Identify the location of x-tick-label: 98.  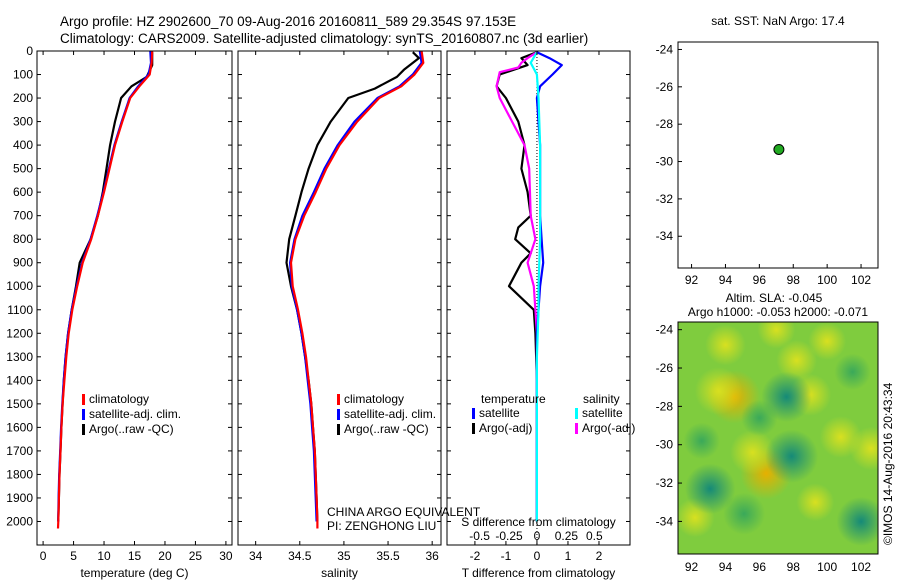
(794, 567).